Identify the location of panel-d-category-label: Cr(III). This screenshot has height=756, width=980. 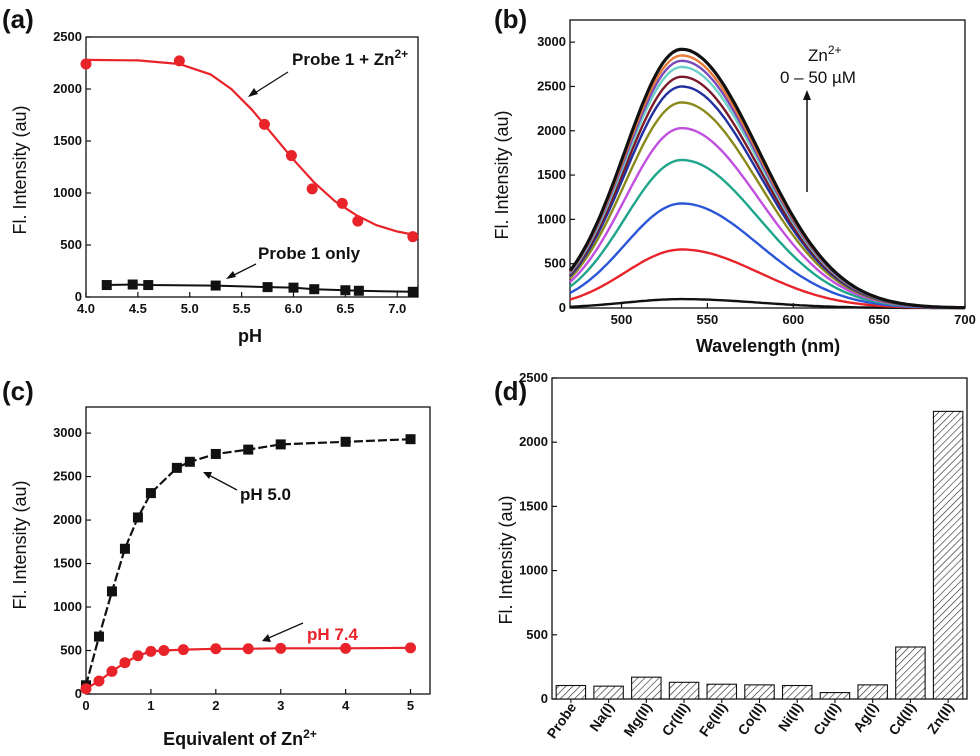
(675, 719).